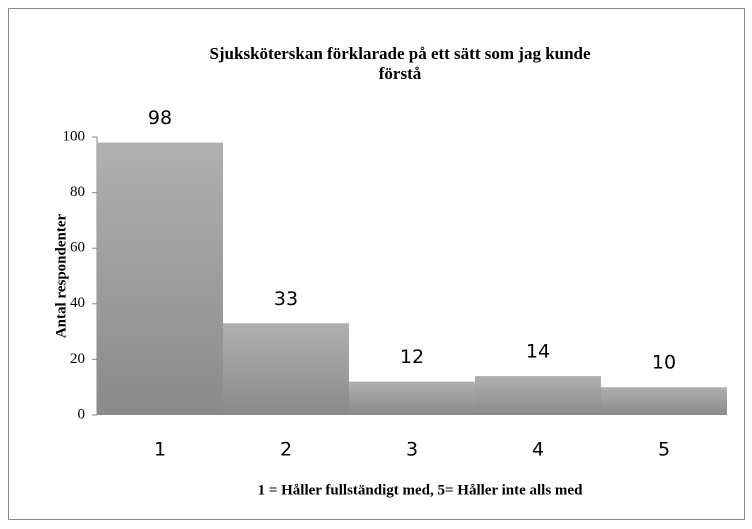 This screenshot has width=752, height=529. Describe the element at coordinates (74, 136) in the screenshot. I see `y-tick-label: 100` at that location.